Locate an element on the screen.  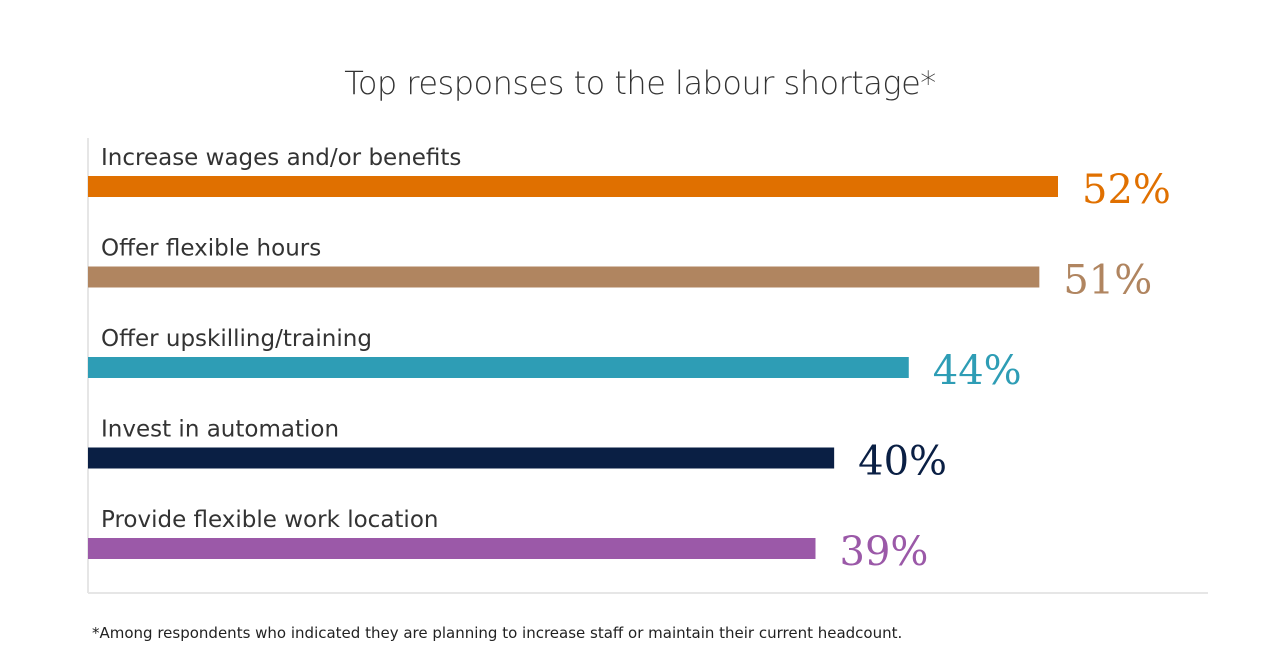
category-label: Offer upskilling/training is located at coordinates (236, 339).